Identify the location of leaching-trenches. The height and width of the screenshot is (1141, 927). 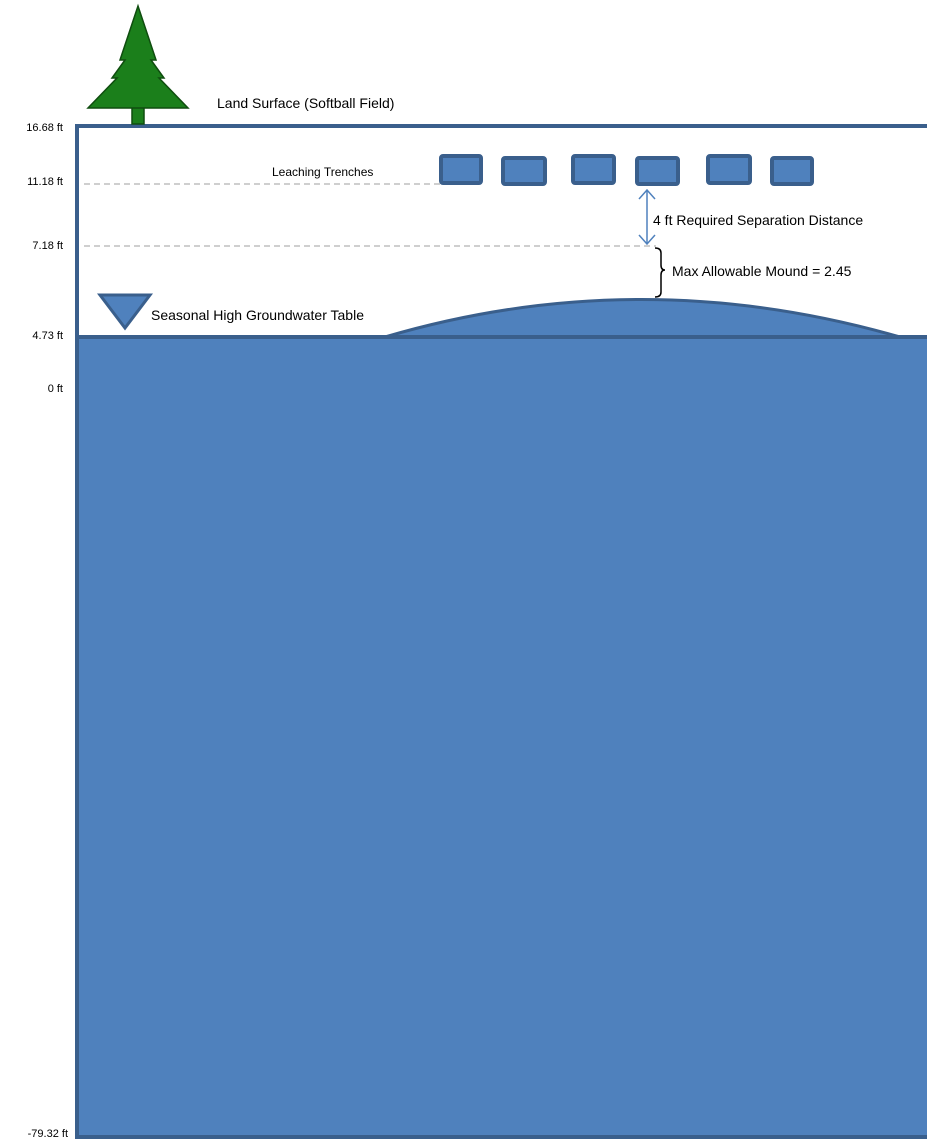
(626, 170).